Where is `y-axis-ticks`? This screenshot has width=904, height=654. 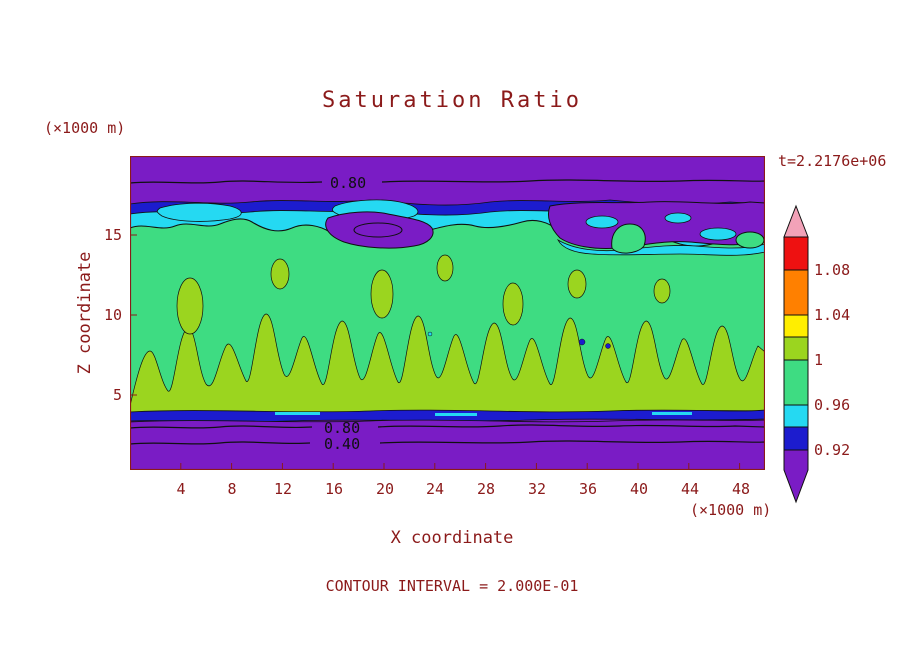
y-axis-ticks is located at coordinates (133, 315).